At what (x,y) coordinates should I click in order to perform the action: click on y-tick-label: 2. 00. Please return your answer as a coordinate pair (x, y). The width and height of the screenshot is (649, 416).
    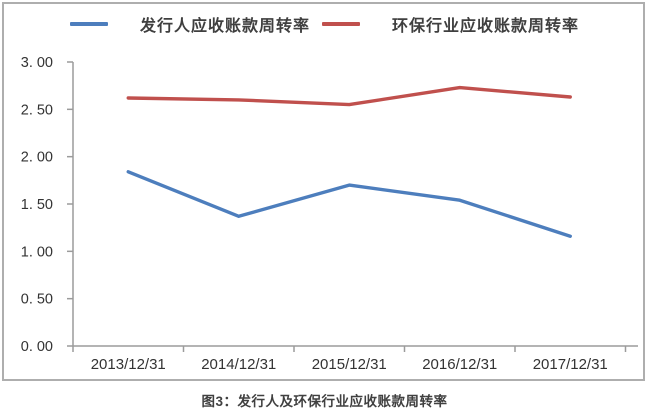
    Looking at the image, I should click on (37, 158).